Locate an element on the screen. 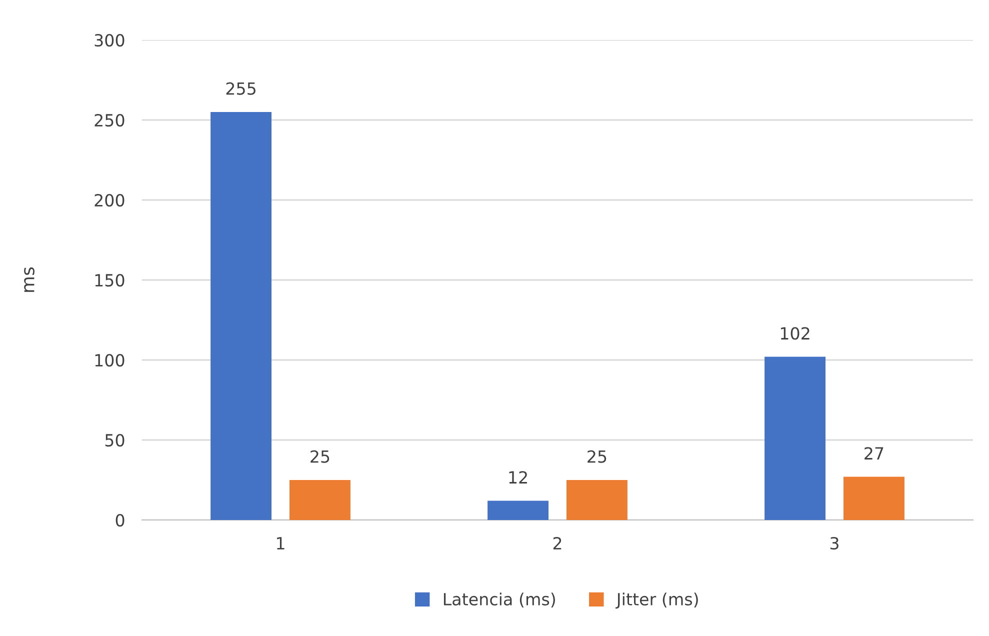 Image resolution: width=989 pixels, height=636 pixels. data-label: 27 is located at coordinates (874, 453).